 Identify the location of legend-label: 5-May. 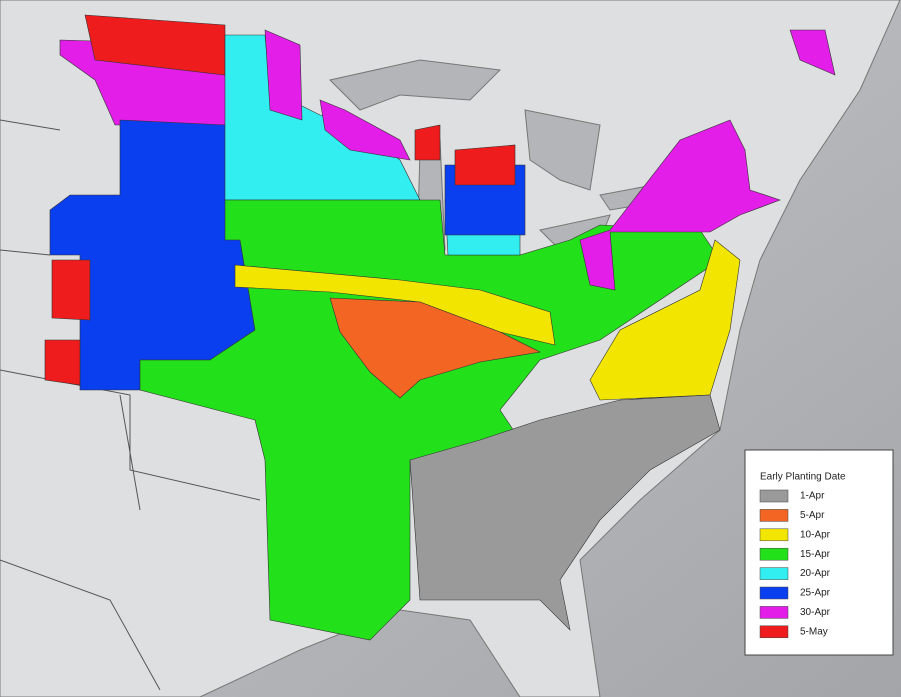
(814, 631).